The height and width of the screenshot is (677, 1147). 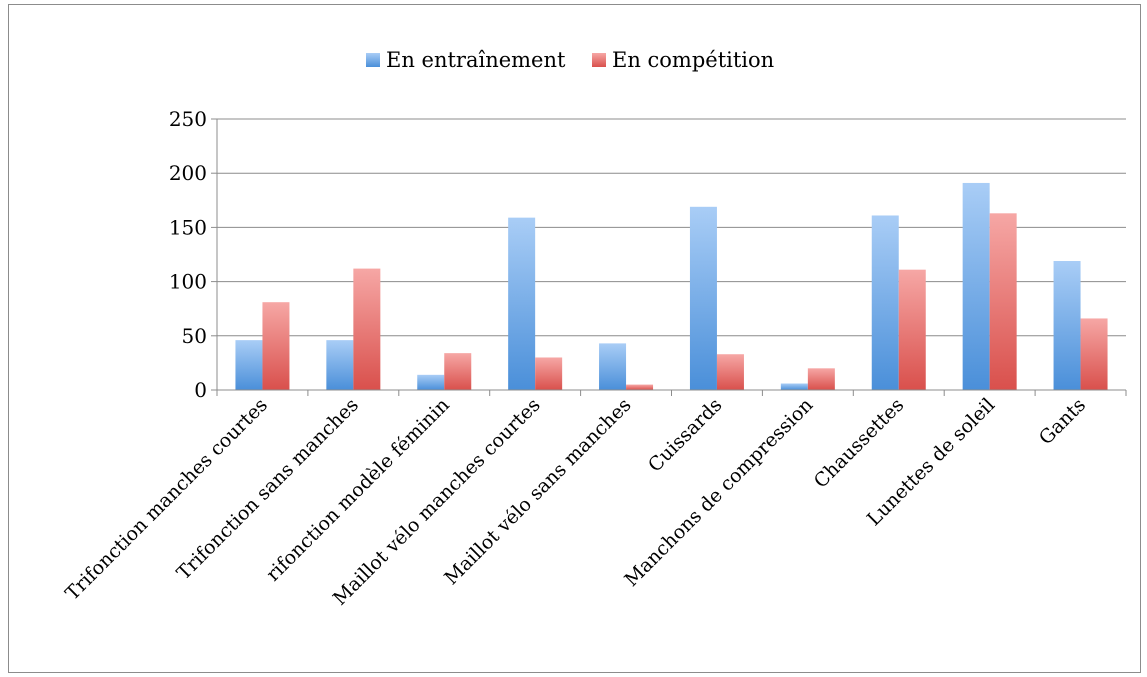 What do you see at coordinates (188, 119) in the screenshot?
I see `y-tick-label: 250` at bounding box center [188, 119].